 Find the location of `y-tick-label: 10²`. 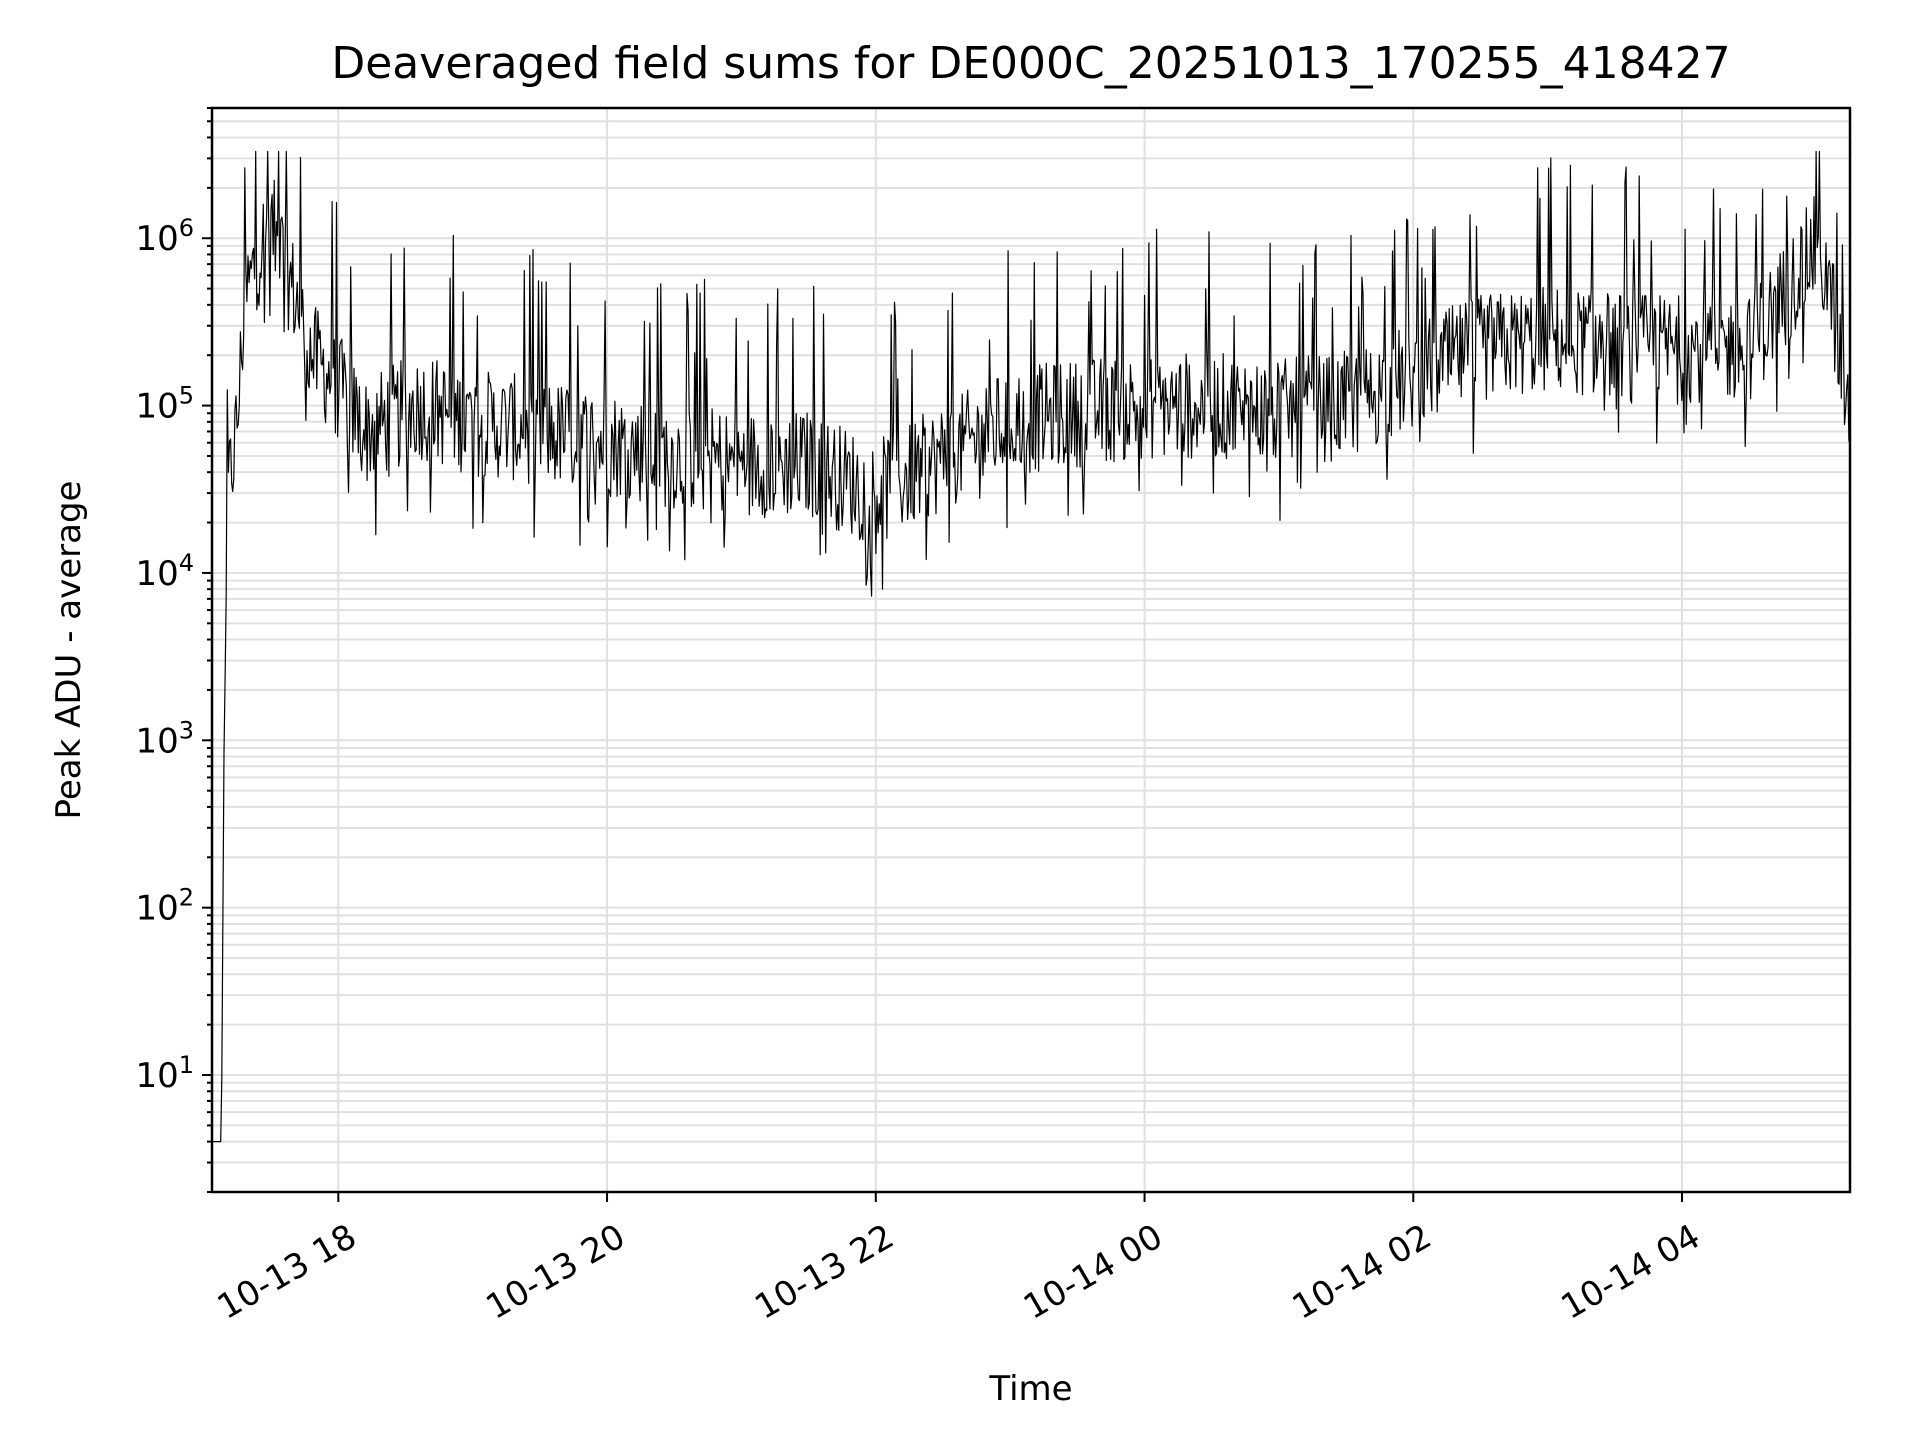

y-tick-label: 10² is located at coordinates (164, 906).